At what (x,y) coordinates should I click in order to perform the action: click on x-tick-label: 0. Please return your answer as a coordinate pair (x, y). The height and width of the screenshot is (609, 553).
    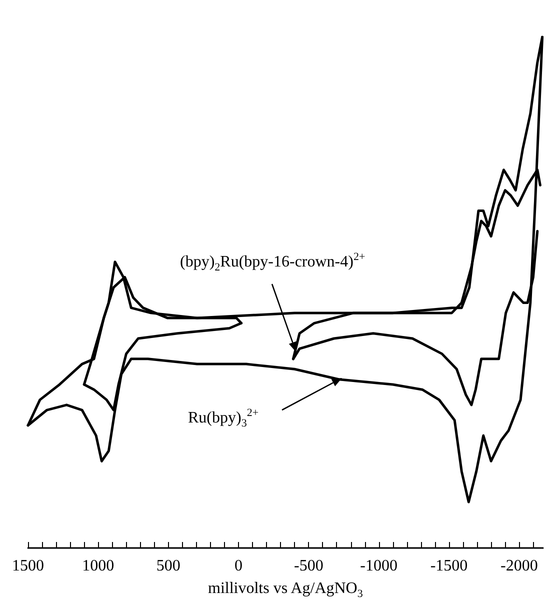
    Looking at the image, I should click on (238, 566).